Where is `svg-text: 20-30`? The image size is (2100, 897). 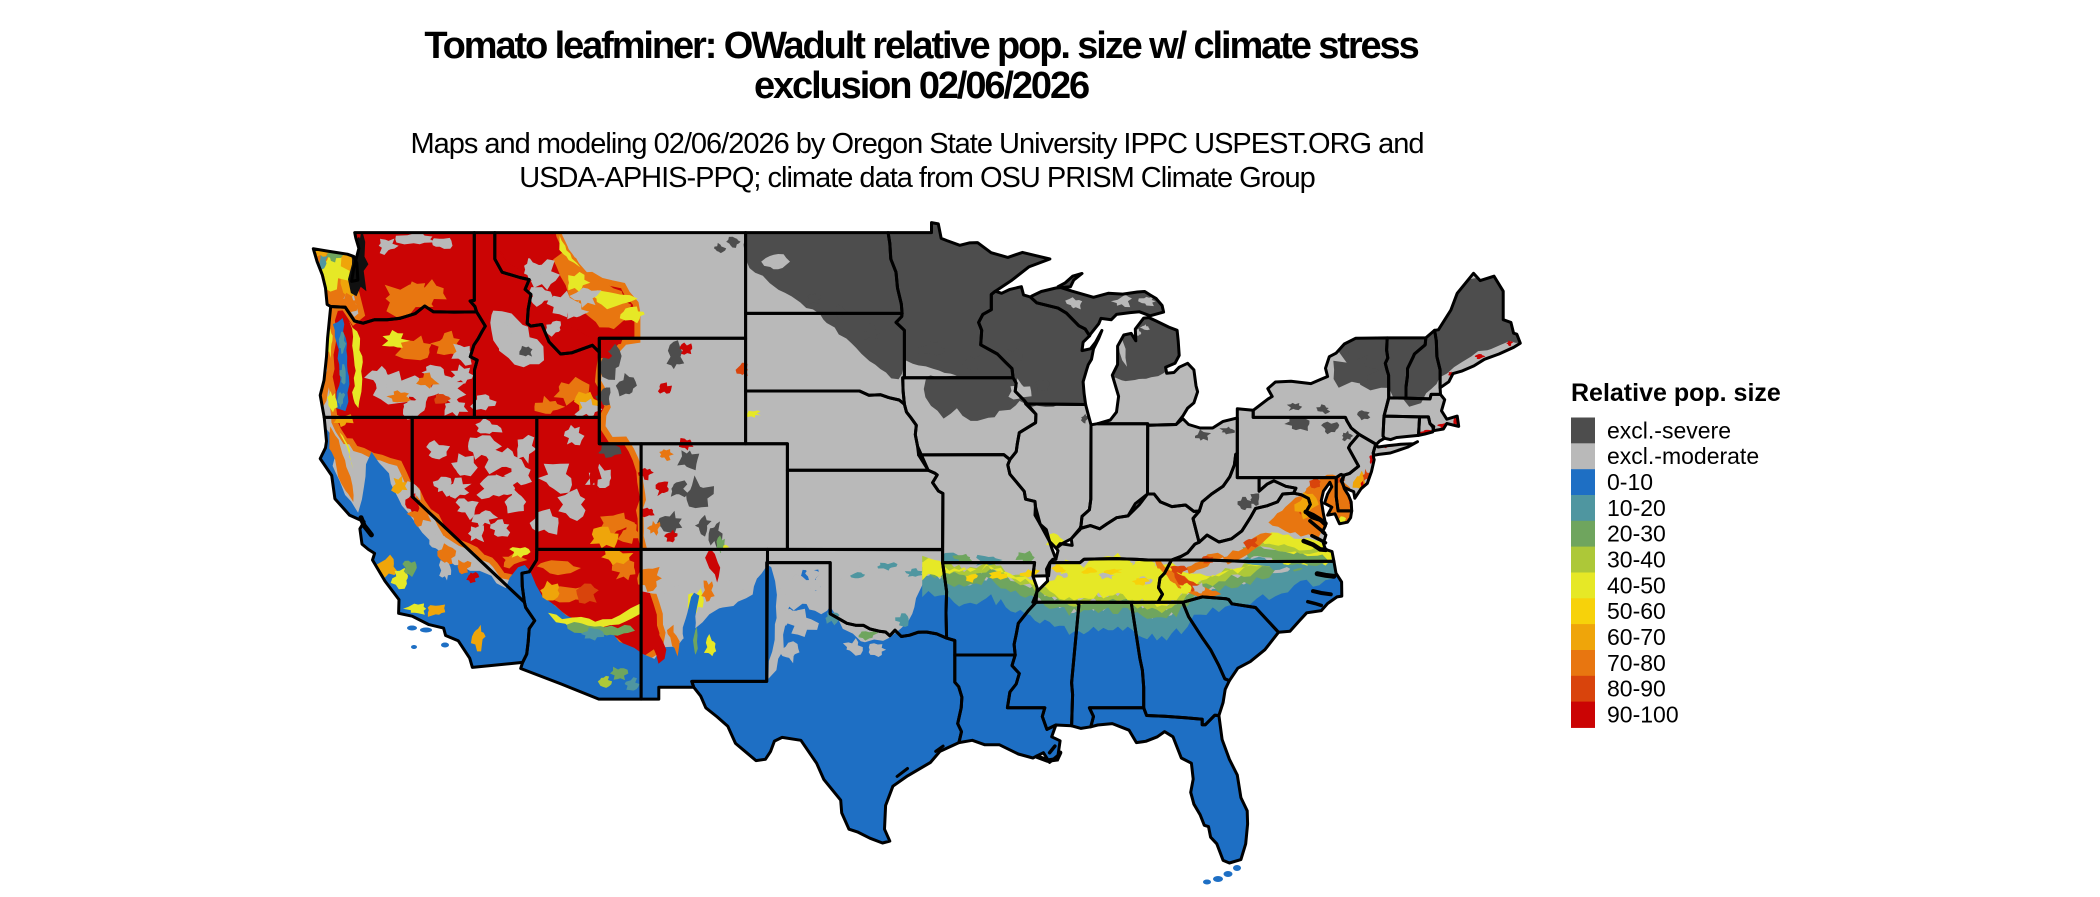
svg-text: 20-30 is located at coordinates (1636, 534).